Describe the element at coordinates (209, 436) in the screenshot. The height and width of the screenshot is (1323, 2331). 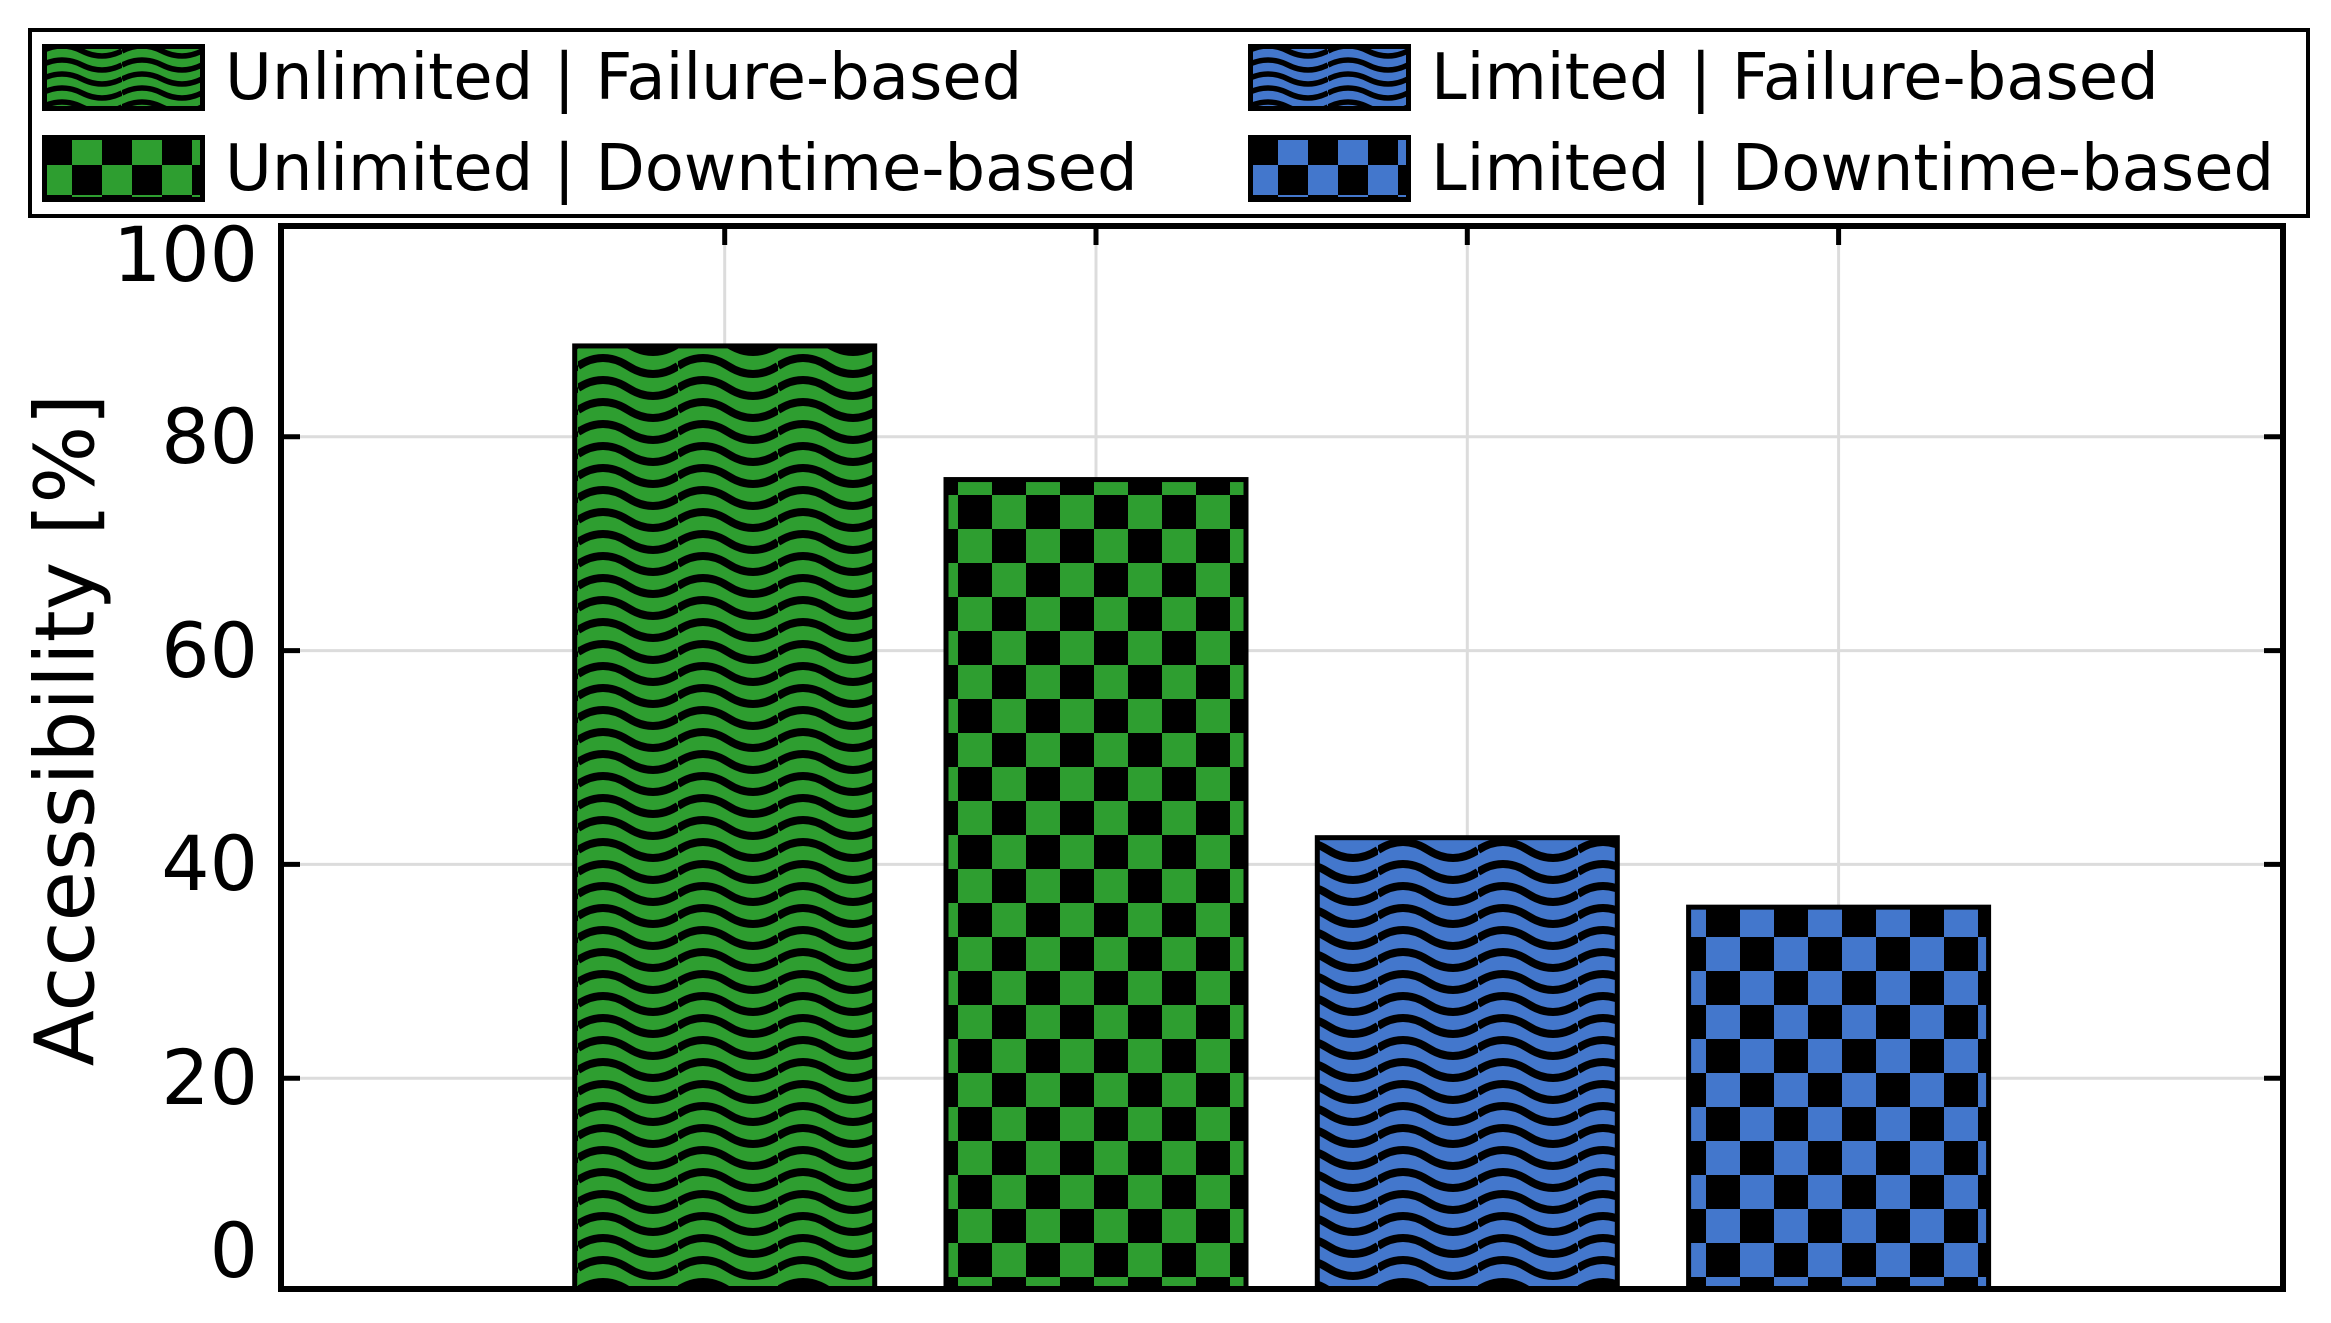
I see `y-tick-label-80: 80` at that location.